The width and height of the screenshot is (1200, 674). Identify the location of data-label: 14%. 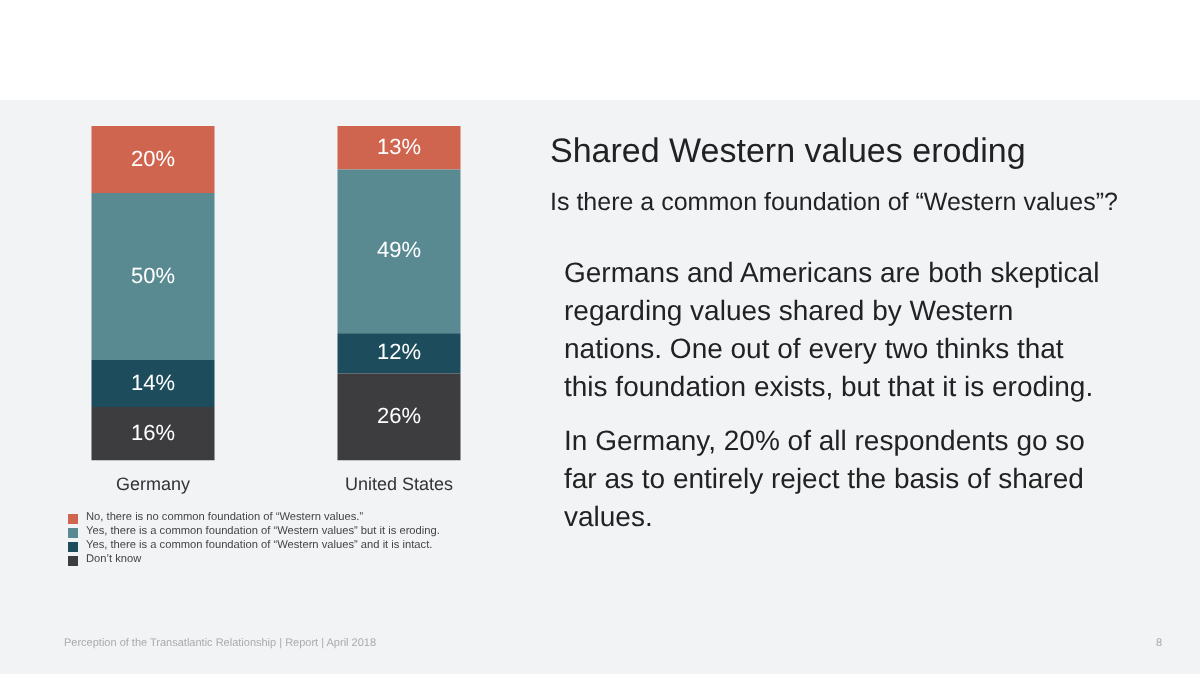
(153, 383).